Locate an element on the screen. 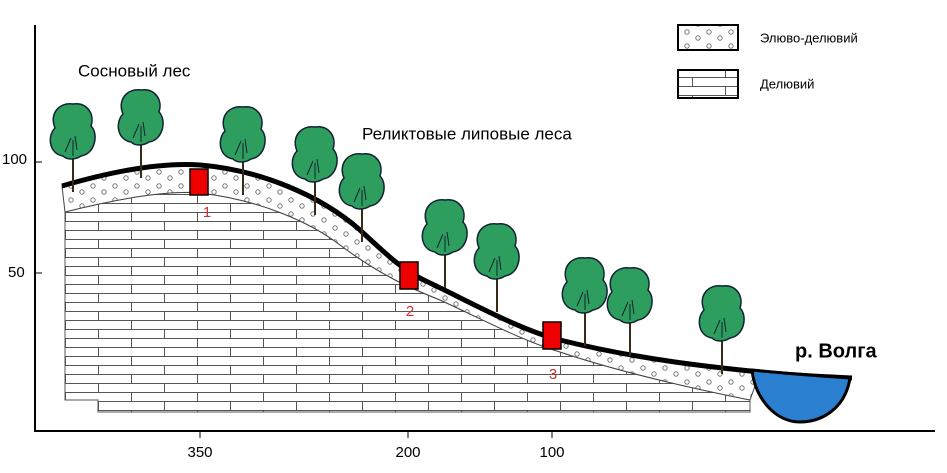 This screenshot has height=473, width=947. river is located at coordinates (801, 396).